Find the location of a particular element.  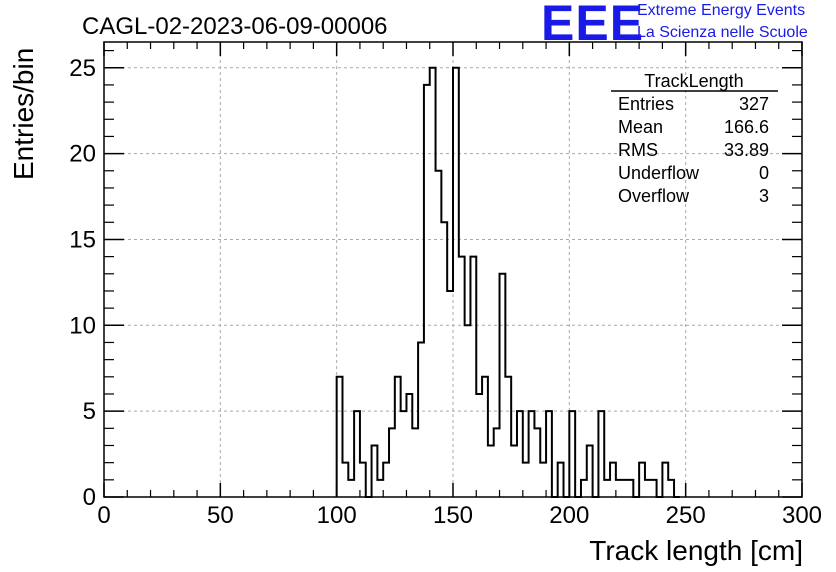

stats-value-overflow: 3 is located at coordinates (764, 196).